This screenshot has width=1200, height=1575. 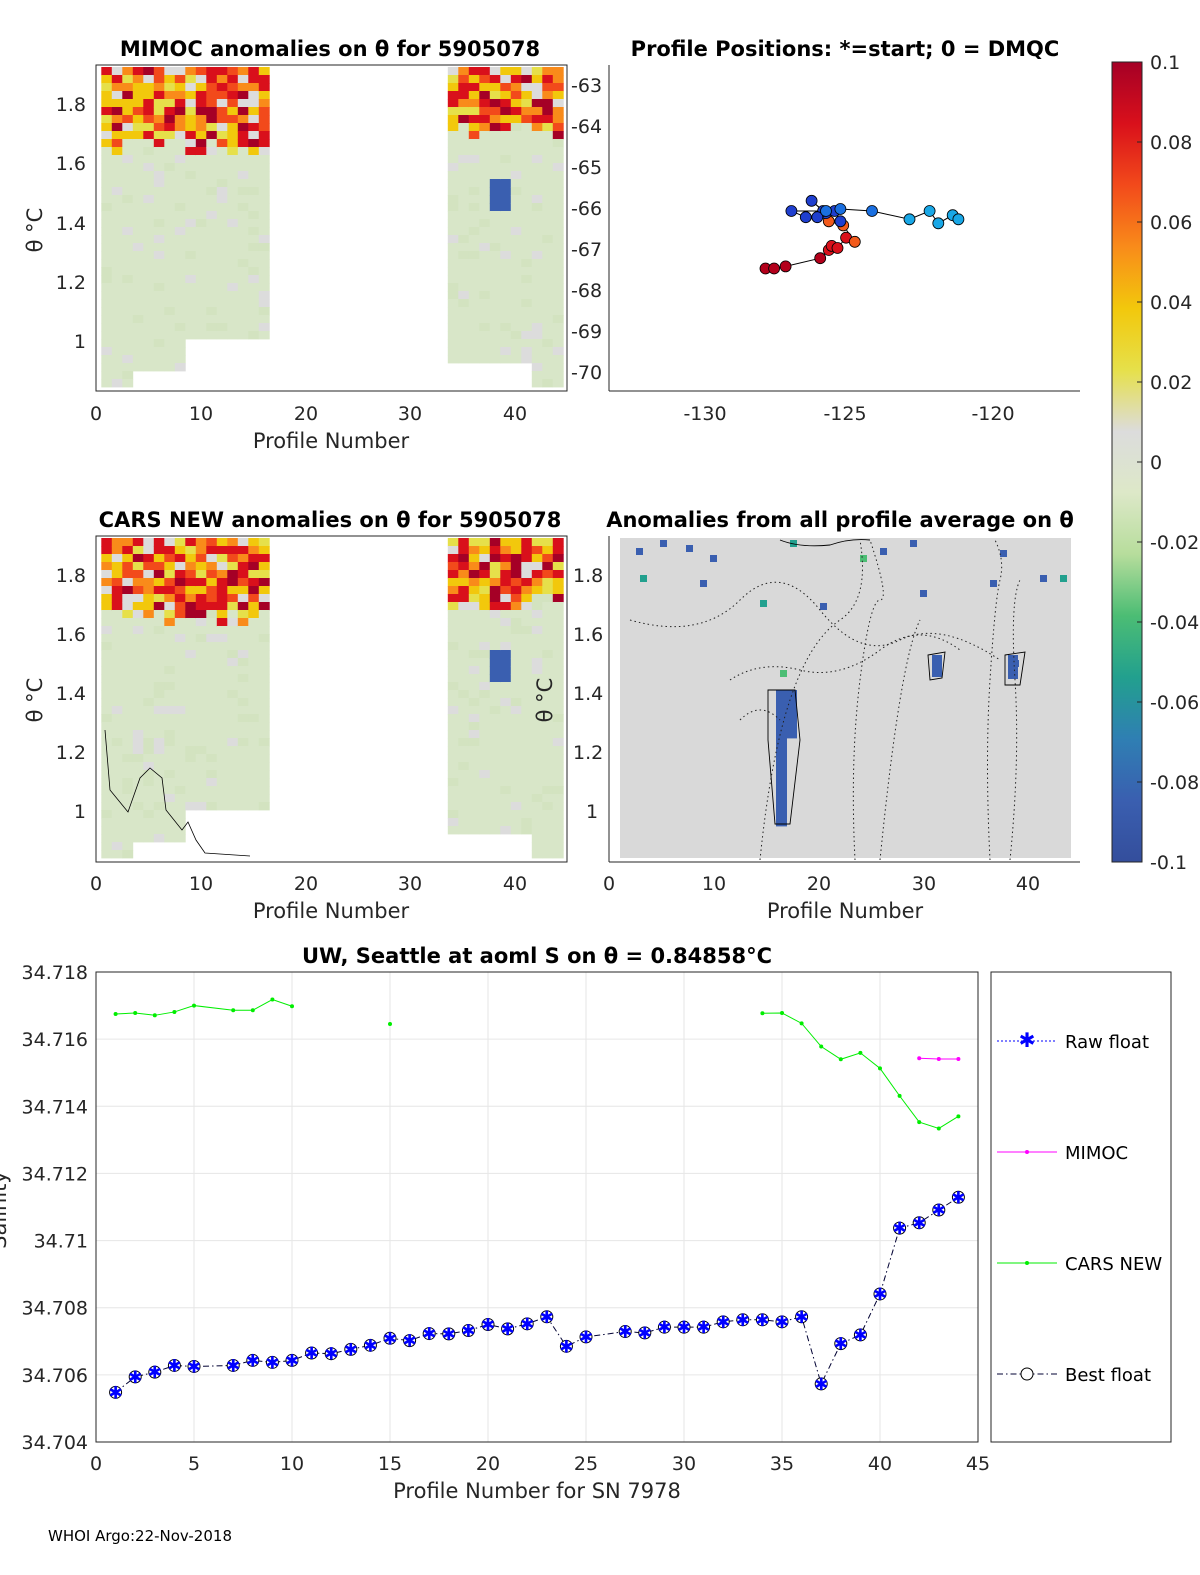 I want to click on colorbar-tick-label: 0, so click(x=1156, y=463).